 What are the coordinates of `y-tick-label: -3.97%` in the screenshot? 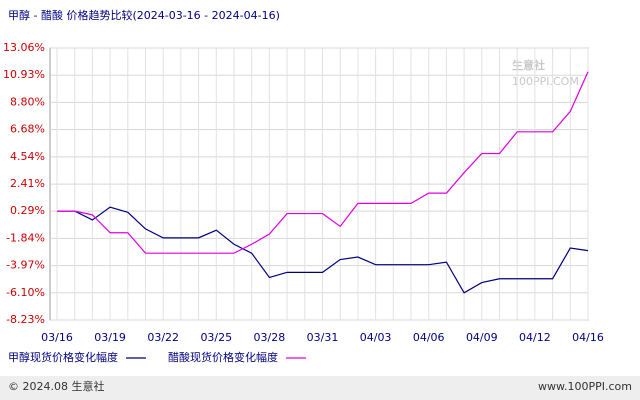 It's located at (25, 265).